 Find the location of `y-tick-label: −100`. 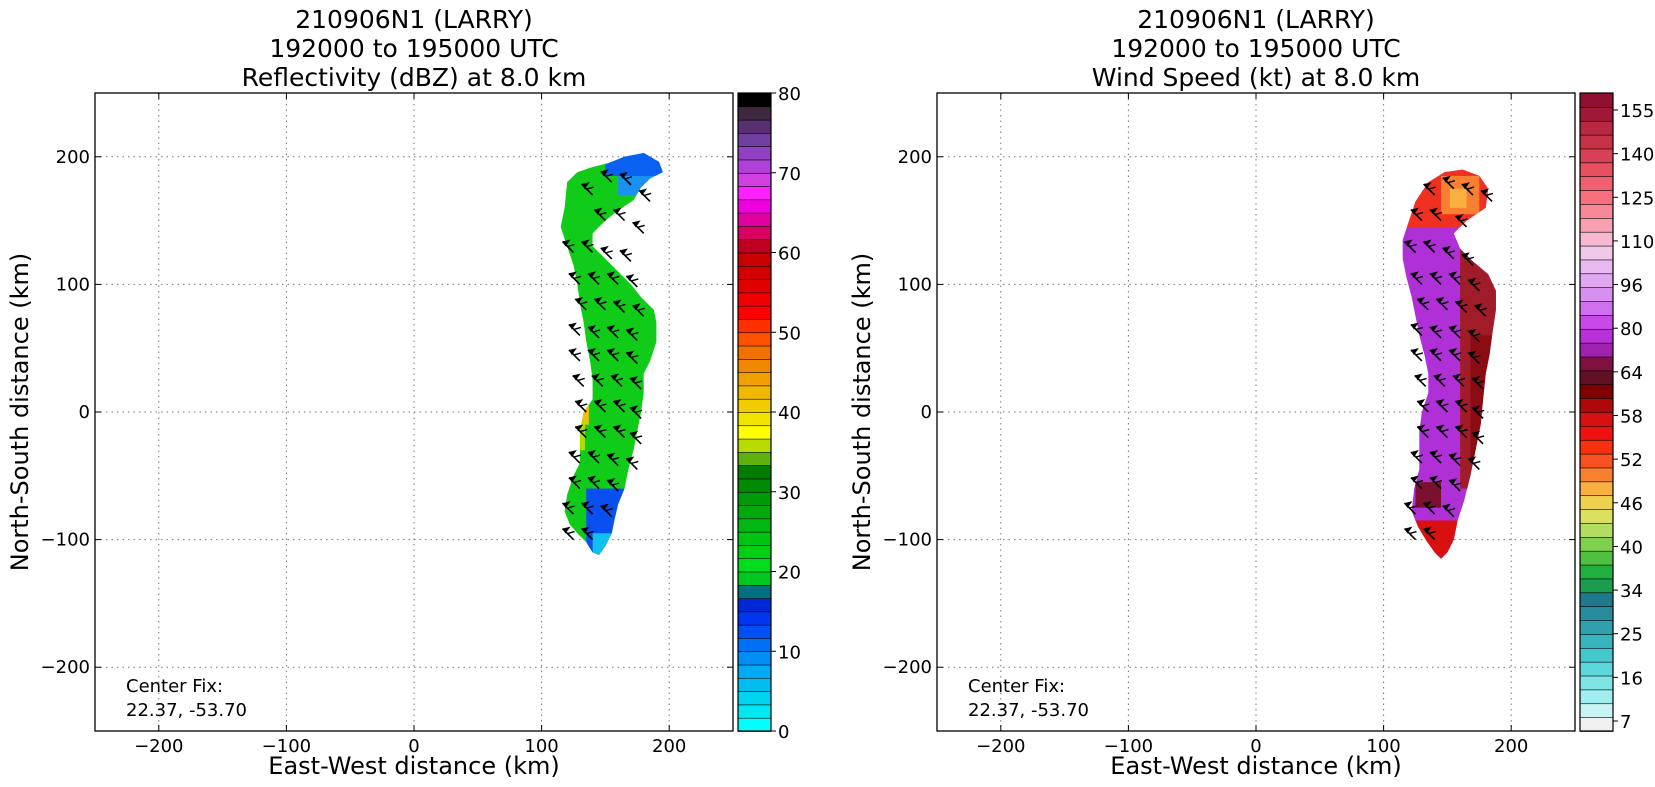

y-tick-label: −100 is located at coordinates (907, 540).